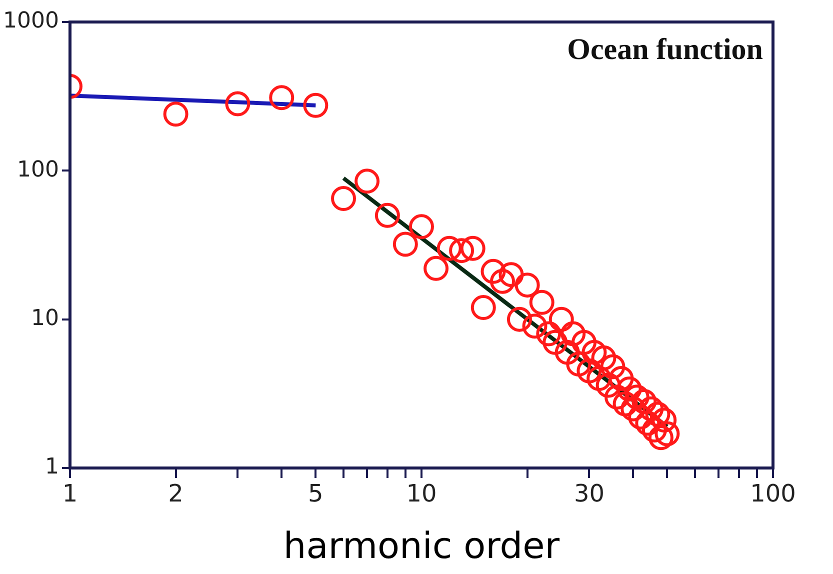  What do you see at coordinates (589, 494) in the screenshot?
I see `x-tick-label: 30` at bounding box center [589, 494].